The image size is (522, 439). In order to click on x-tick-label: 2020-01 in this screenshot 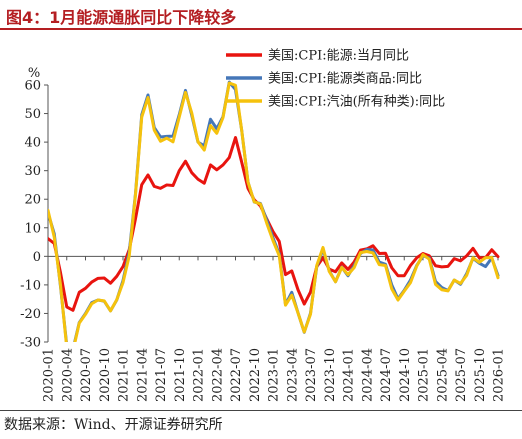, I will do `click(49, 375)`.